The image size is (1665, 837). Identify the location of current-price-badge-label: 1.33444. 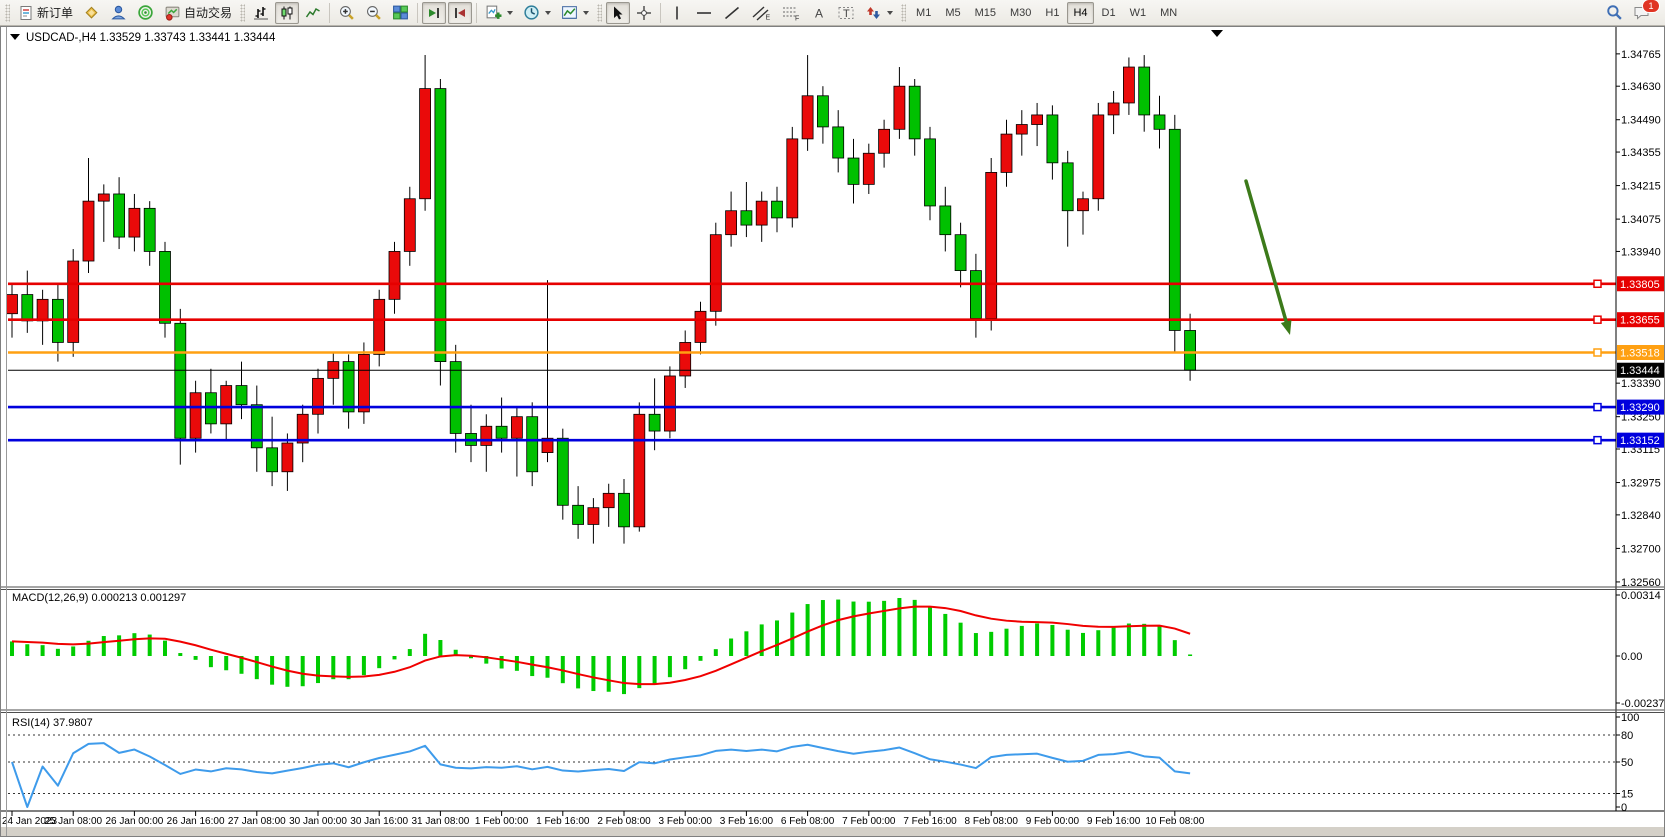
(1640, 371).